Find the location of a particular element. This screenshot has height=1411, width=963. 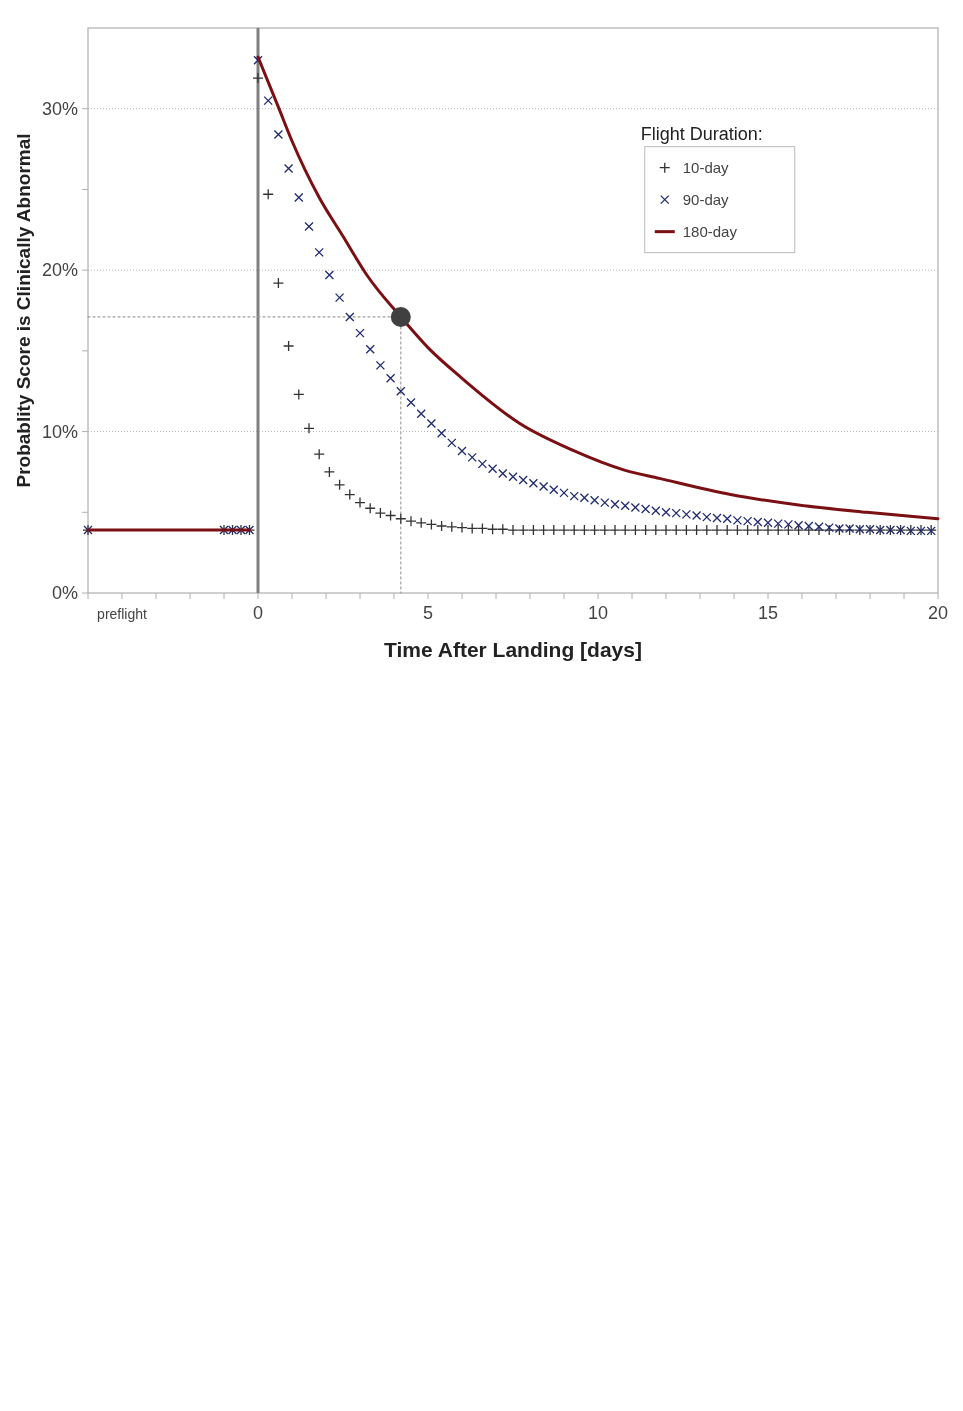

y-axis-title: Probablity Score is Clinically Abnormal is located at coordinates (23, 310).